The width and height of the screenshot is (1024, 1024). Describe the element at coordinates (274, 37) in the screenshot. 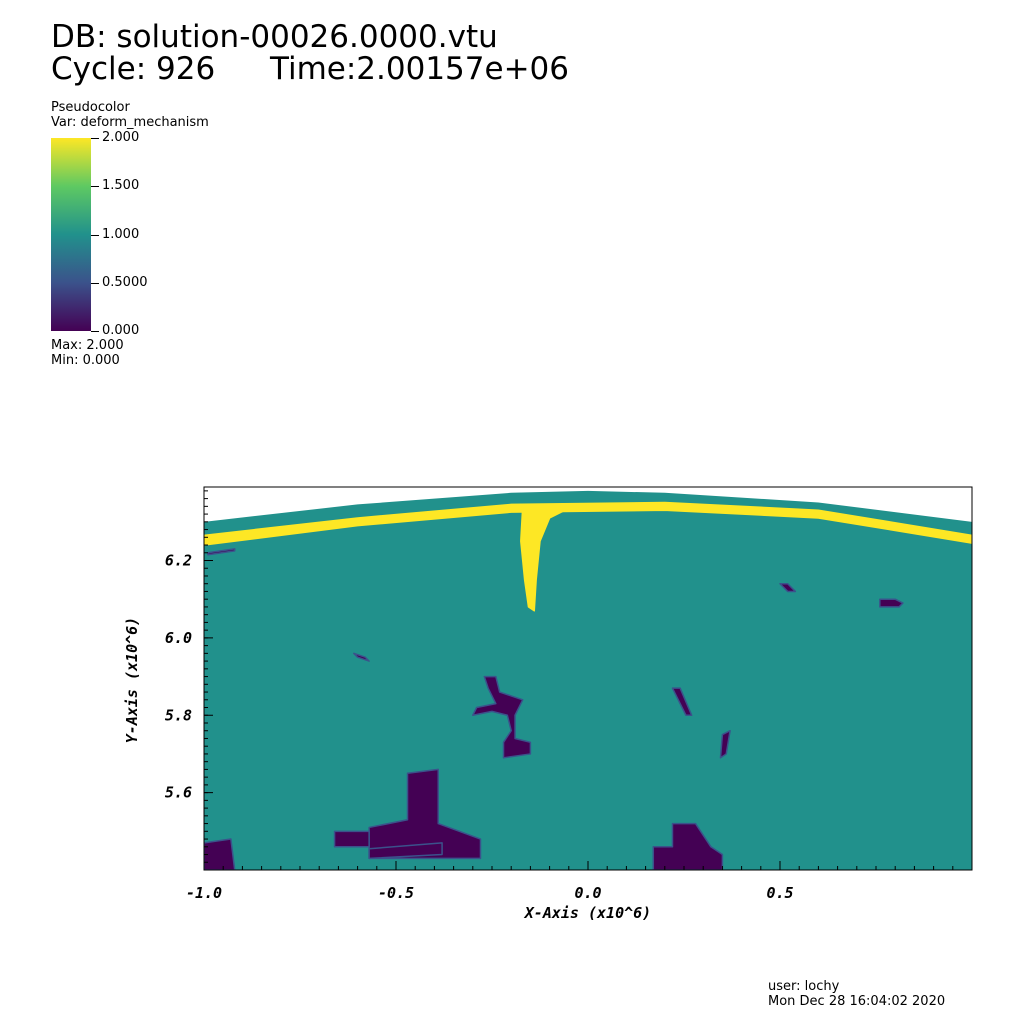

I see `db-title: DB: solution-00026.0000.vtu` at that location.